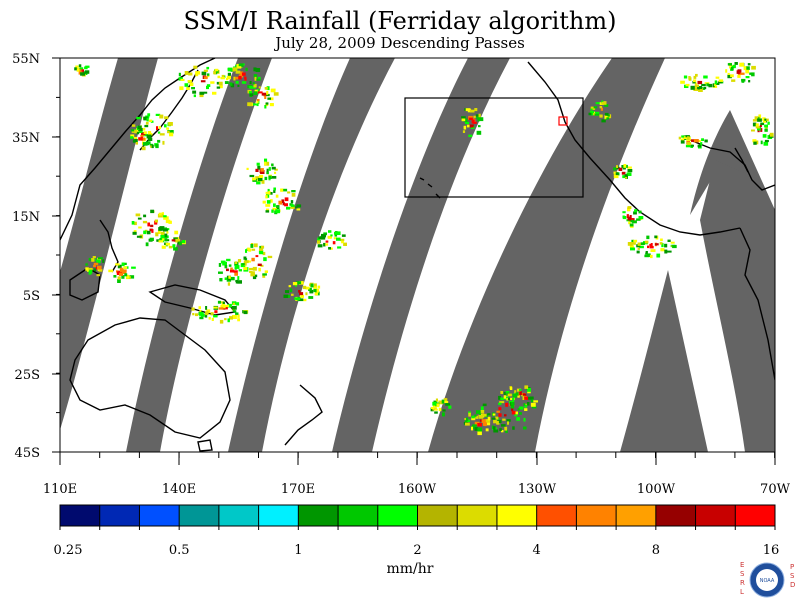 This screenshot has width=800, height=600. What do you see at coordinates (417, 489) in the screenshot?
I see `lon-label: 160W` at bounding box center [417, 489].